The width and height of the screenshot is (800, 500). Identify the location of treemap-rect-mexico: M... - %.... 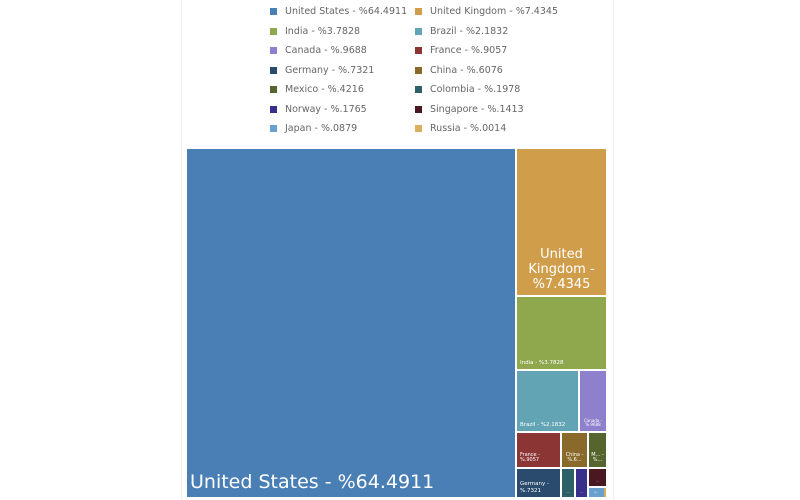
(597, 450).